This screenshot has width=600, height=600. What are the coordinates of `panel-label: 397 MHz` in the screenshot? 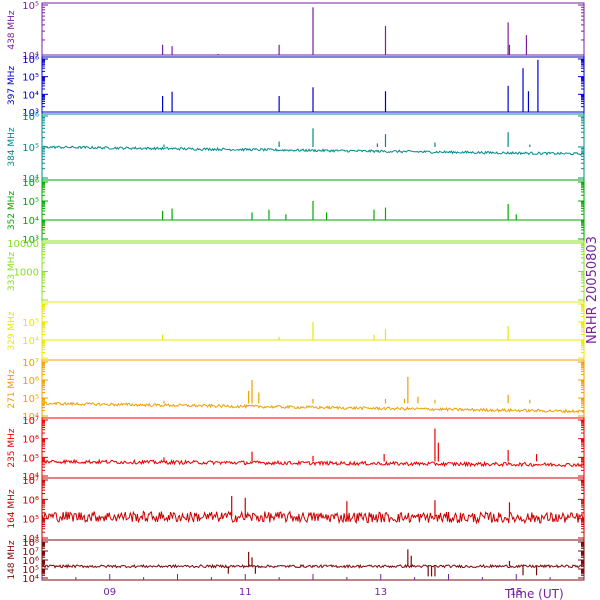 It's located at (12, 86).